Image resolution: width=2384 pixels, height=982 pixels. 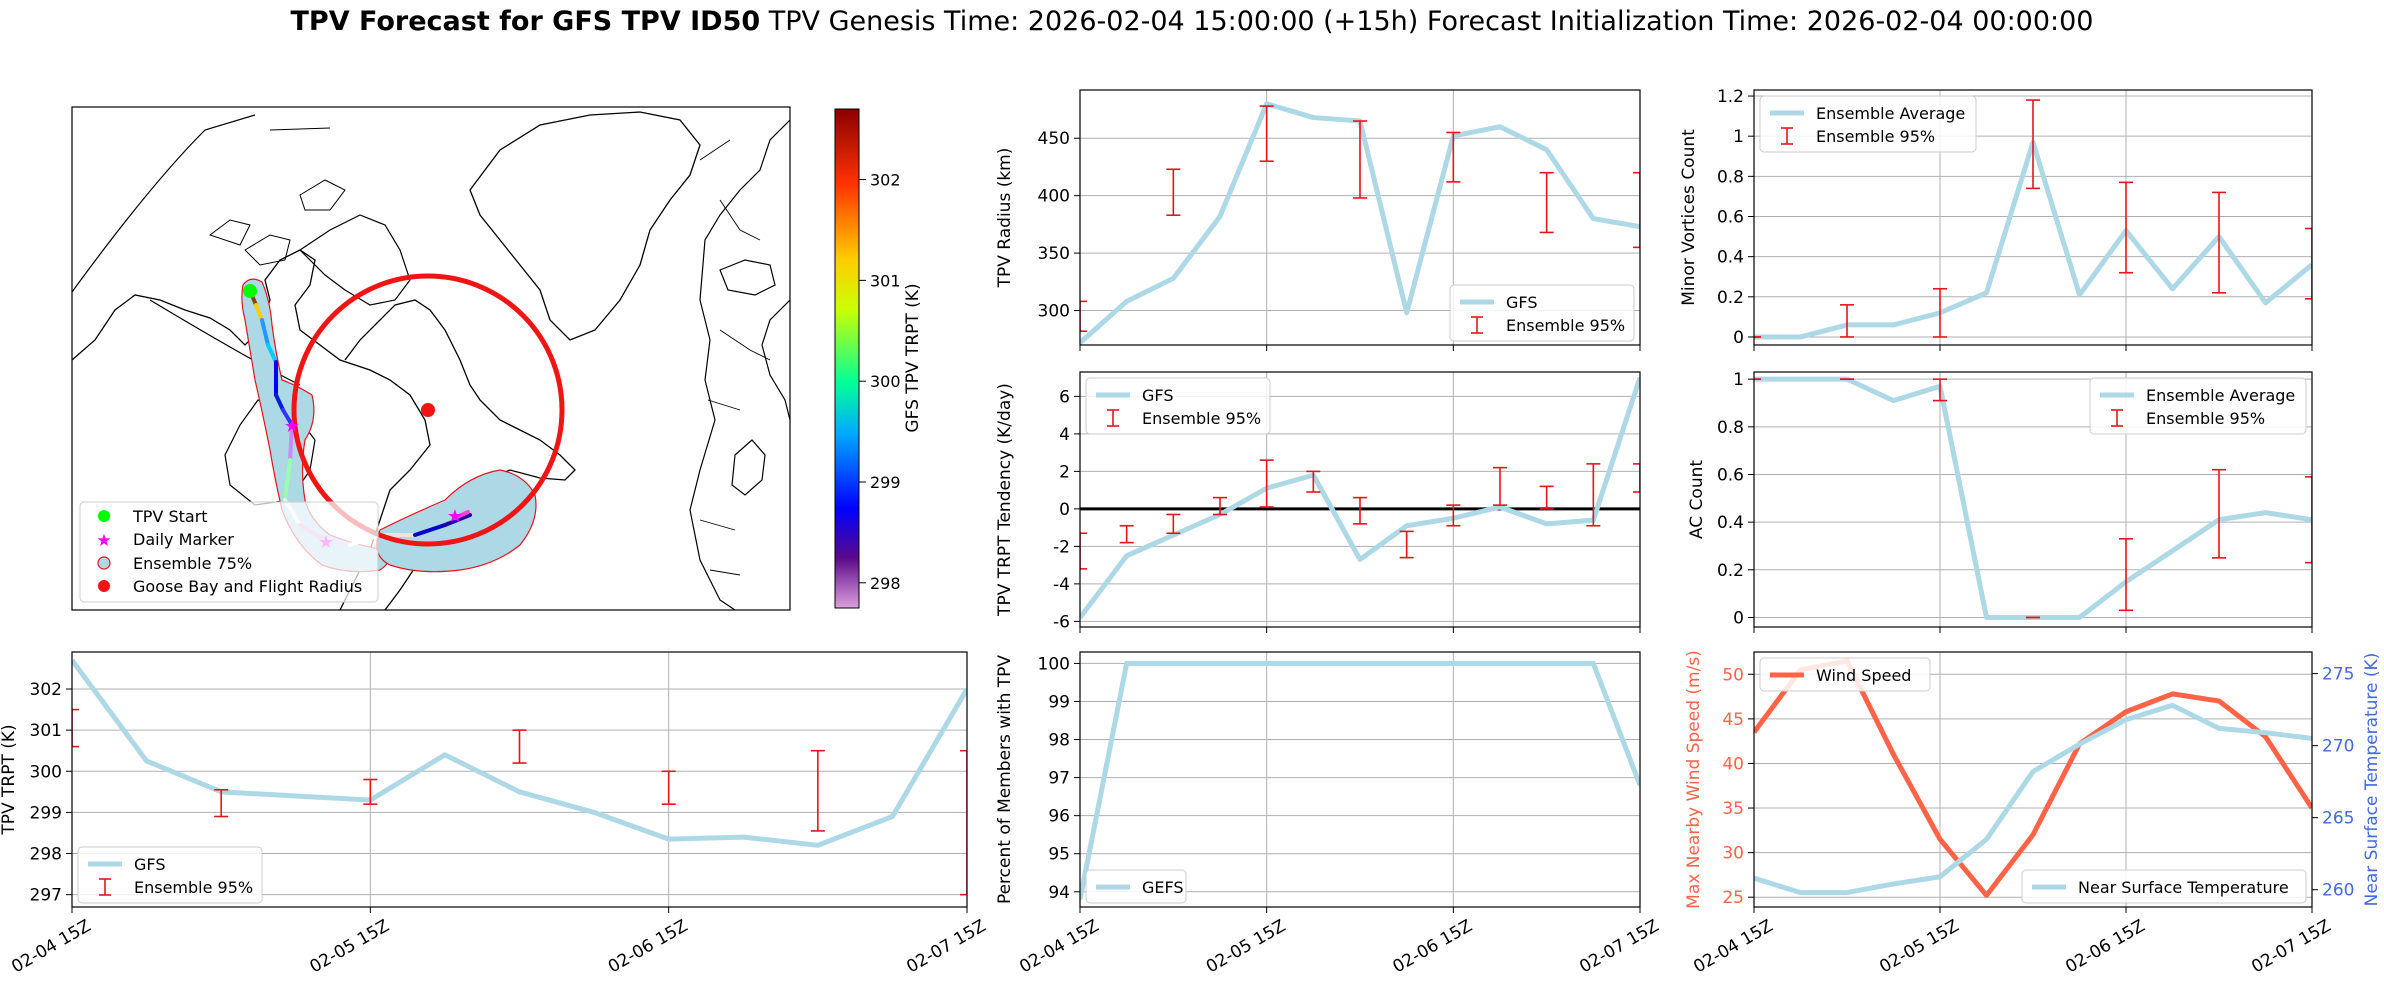 I want to click on y-tick-label: 4, so click(x=1064, y=435).